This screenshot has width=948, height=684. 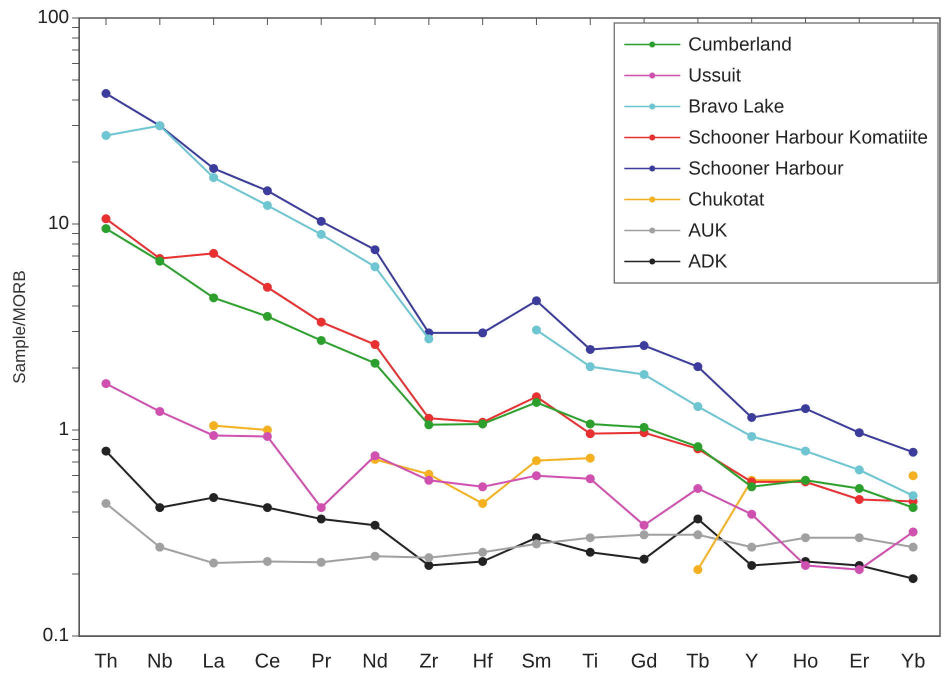 What do you see at coordinates (708, 262) in the screenshot?
I see `legend-label: ADK` at bounding box center [708, 262].